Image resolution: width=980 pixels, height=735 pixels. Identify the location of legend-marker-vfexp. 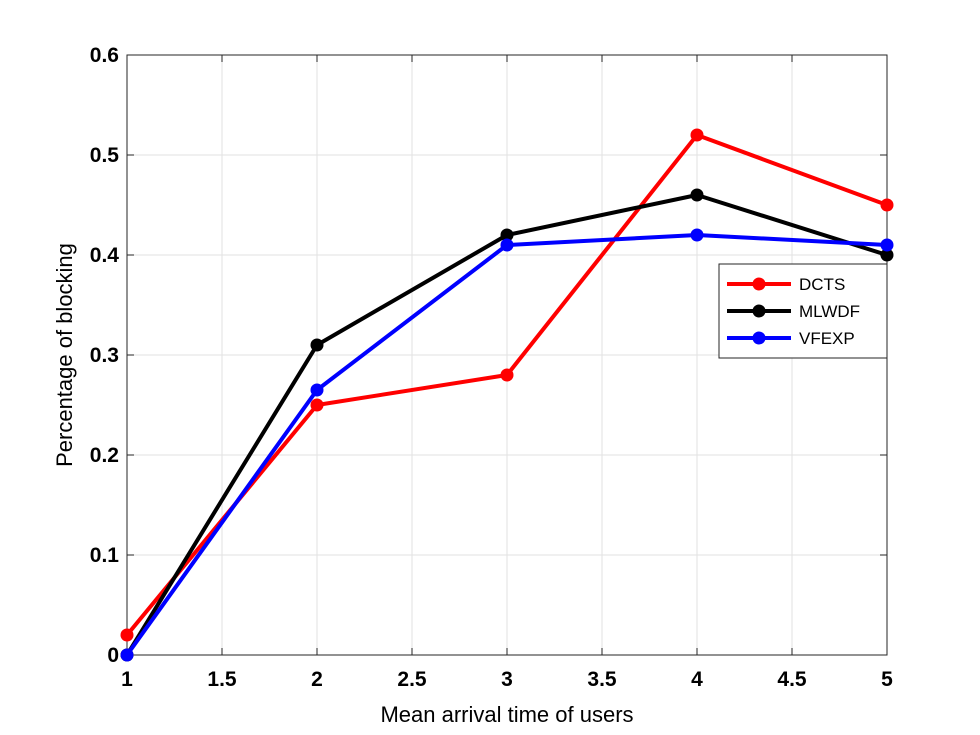
(759, 338).